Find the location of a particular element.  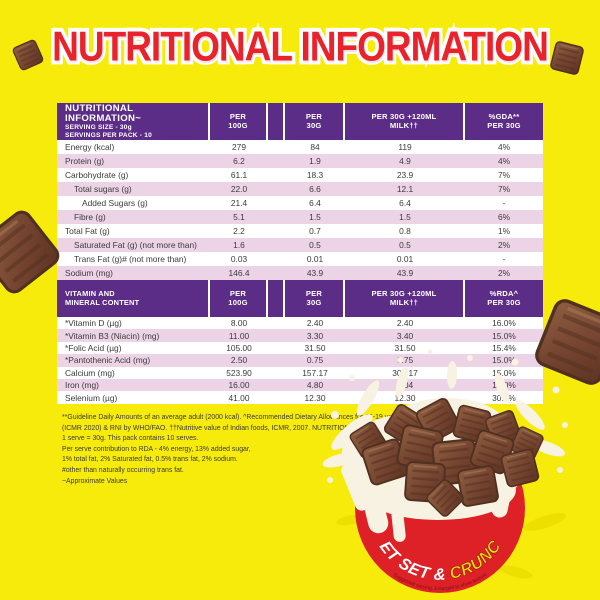

row-value: 301.17 is located at coordinates (405, 372).